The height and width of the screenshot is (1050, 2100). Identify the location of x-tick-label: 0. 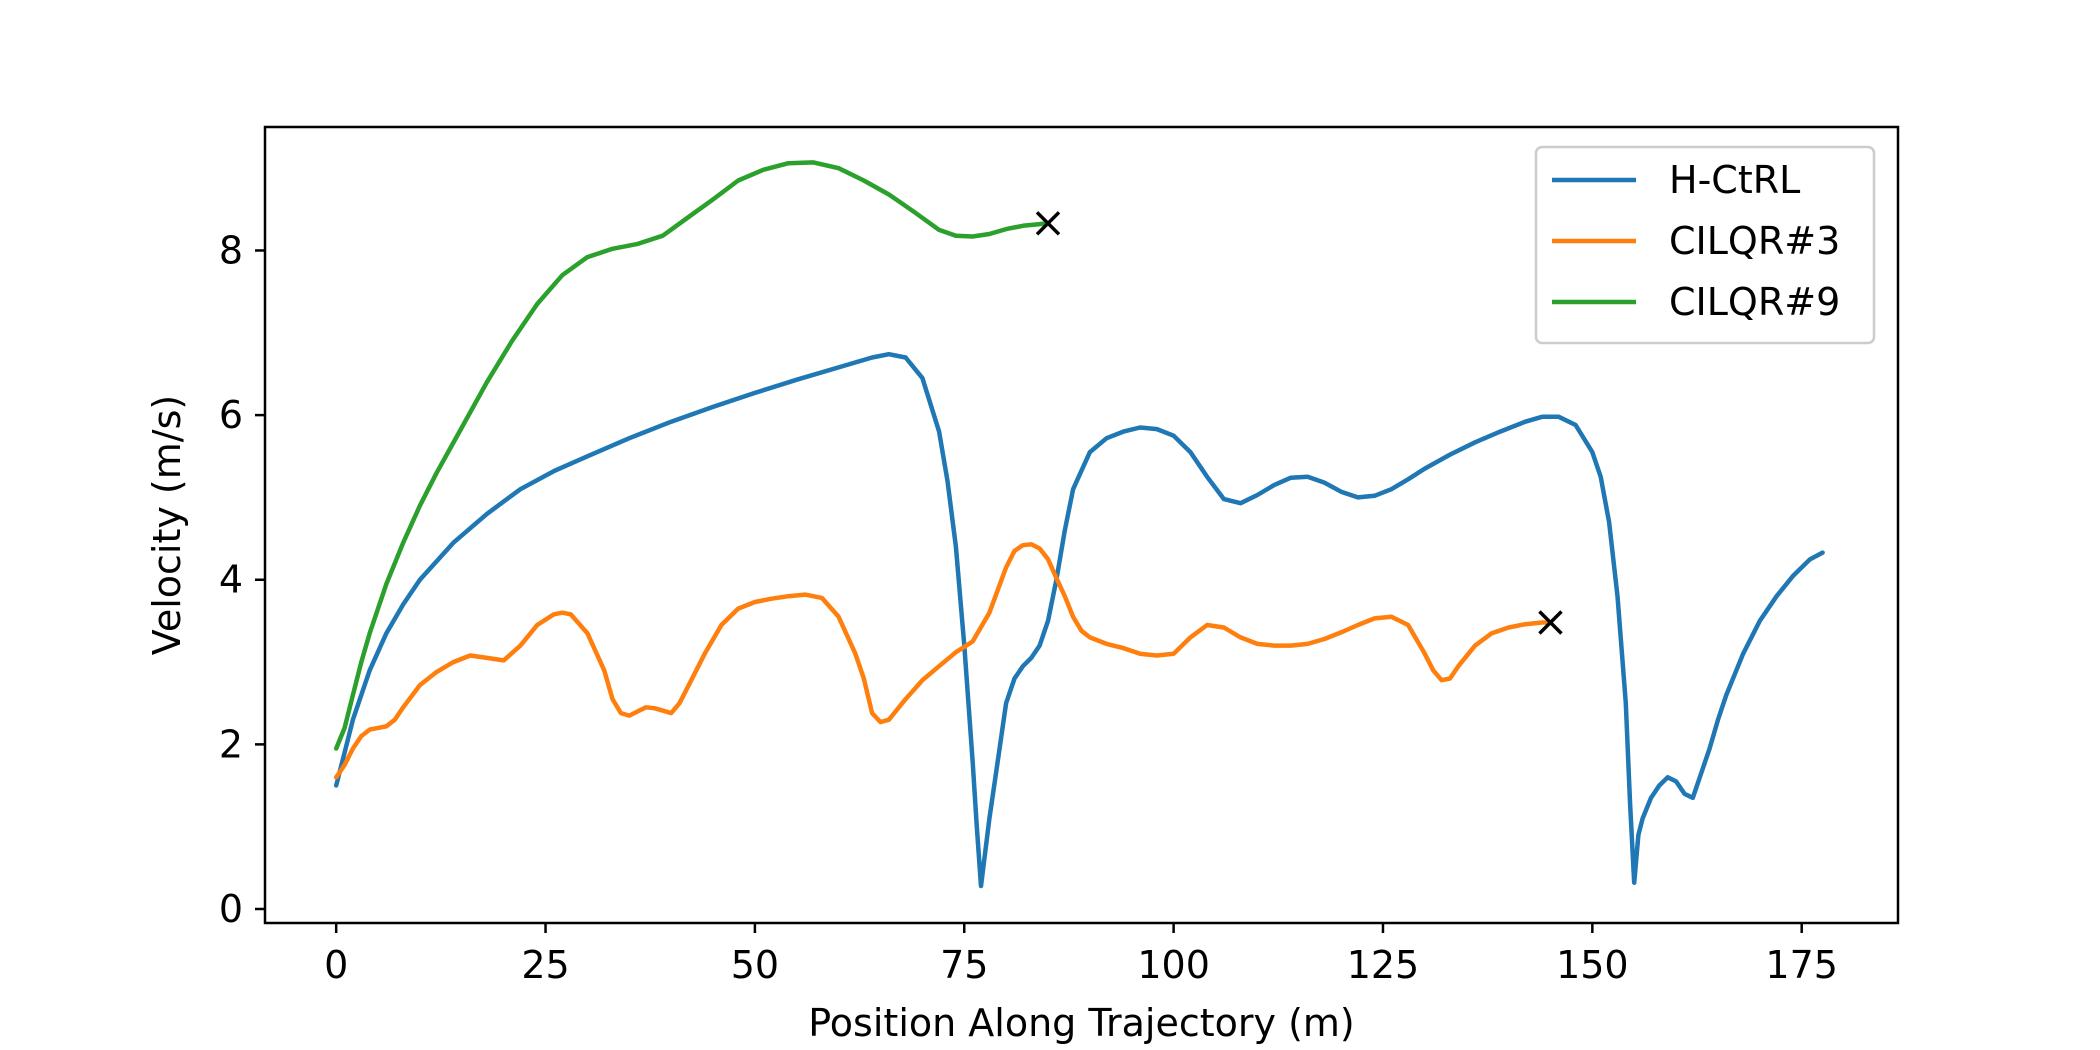
(336, 965).